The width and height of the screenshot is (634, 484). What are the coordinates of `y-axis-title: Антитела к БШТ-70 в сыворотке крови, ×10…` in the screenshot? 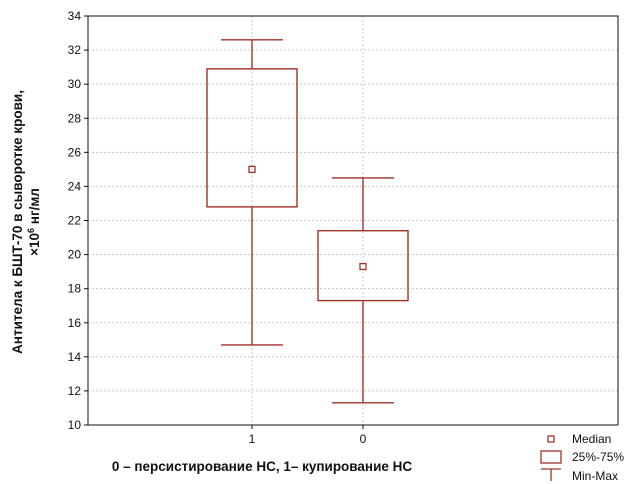 It's located at (26, 222).